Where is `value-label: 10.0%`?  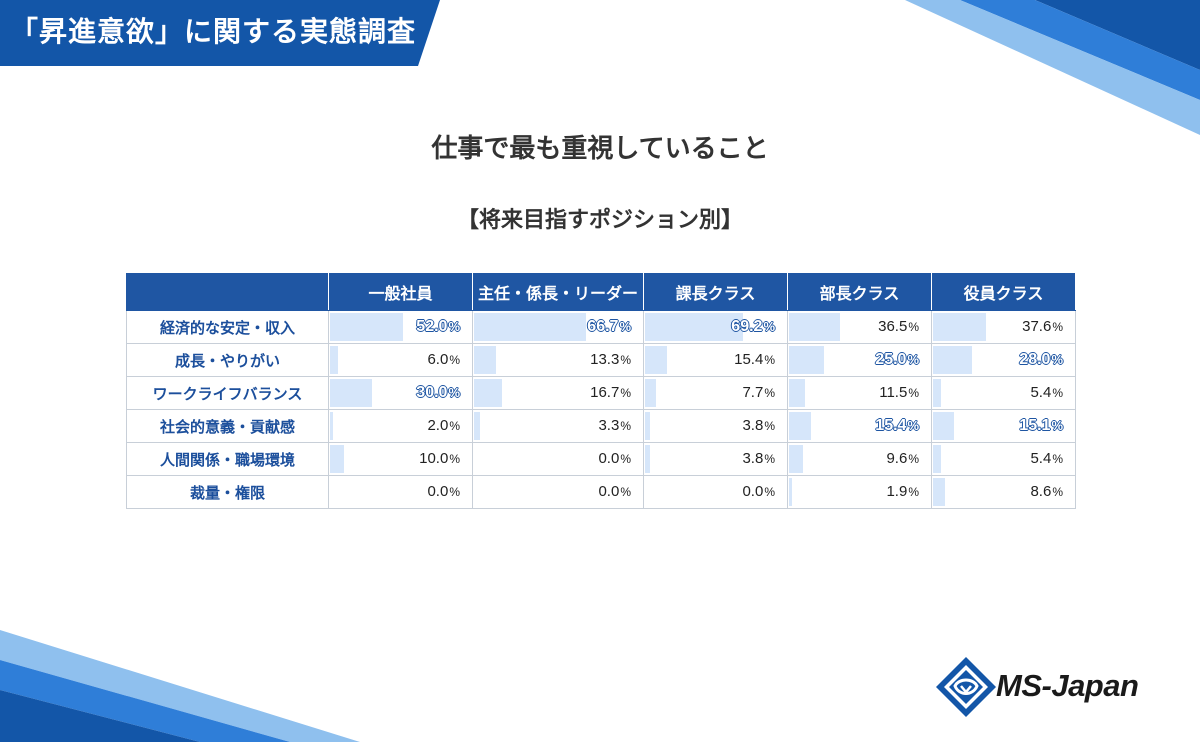 value-label: 10.0% is located at coordinates (439, 458).